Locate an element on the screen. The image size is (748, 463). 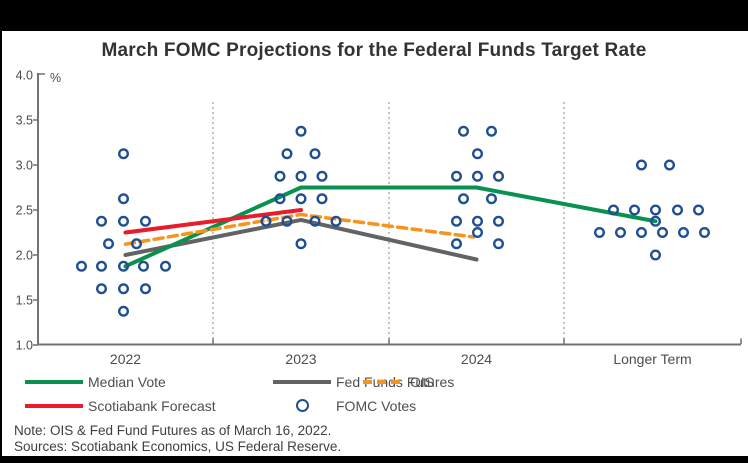
ois-line is located at coordinates (299, 229).